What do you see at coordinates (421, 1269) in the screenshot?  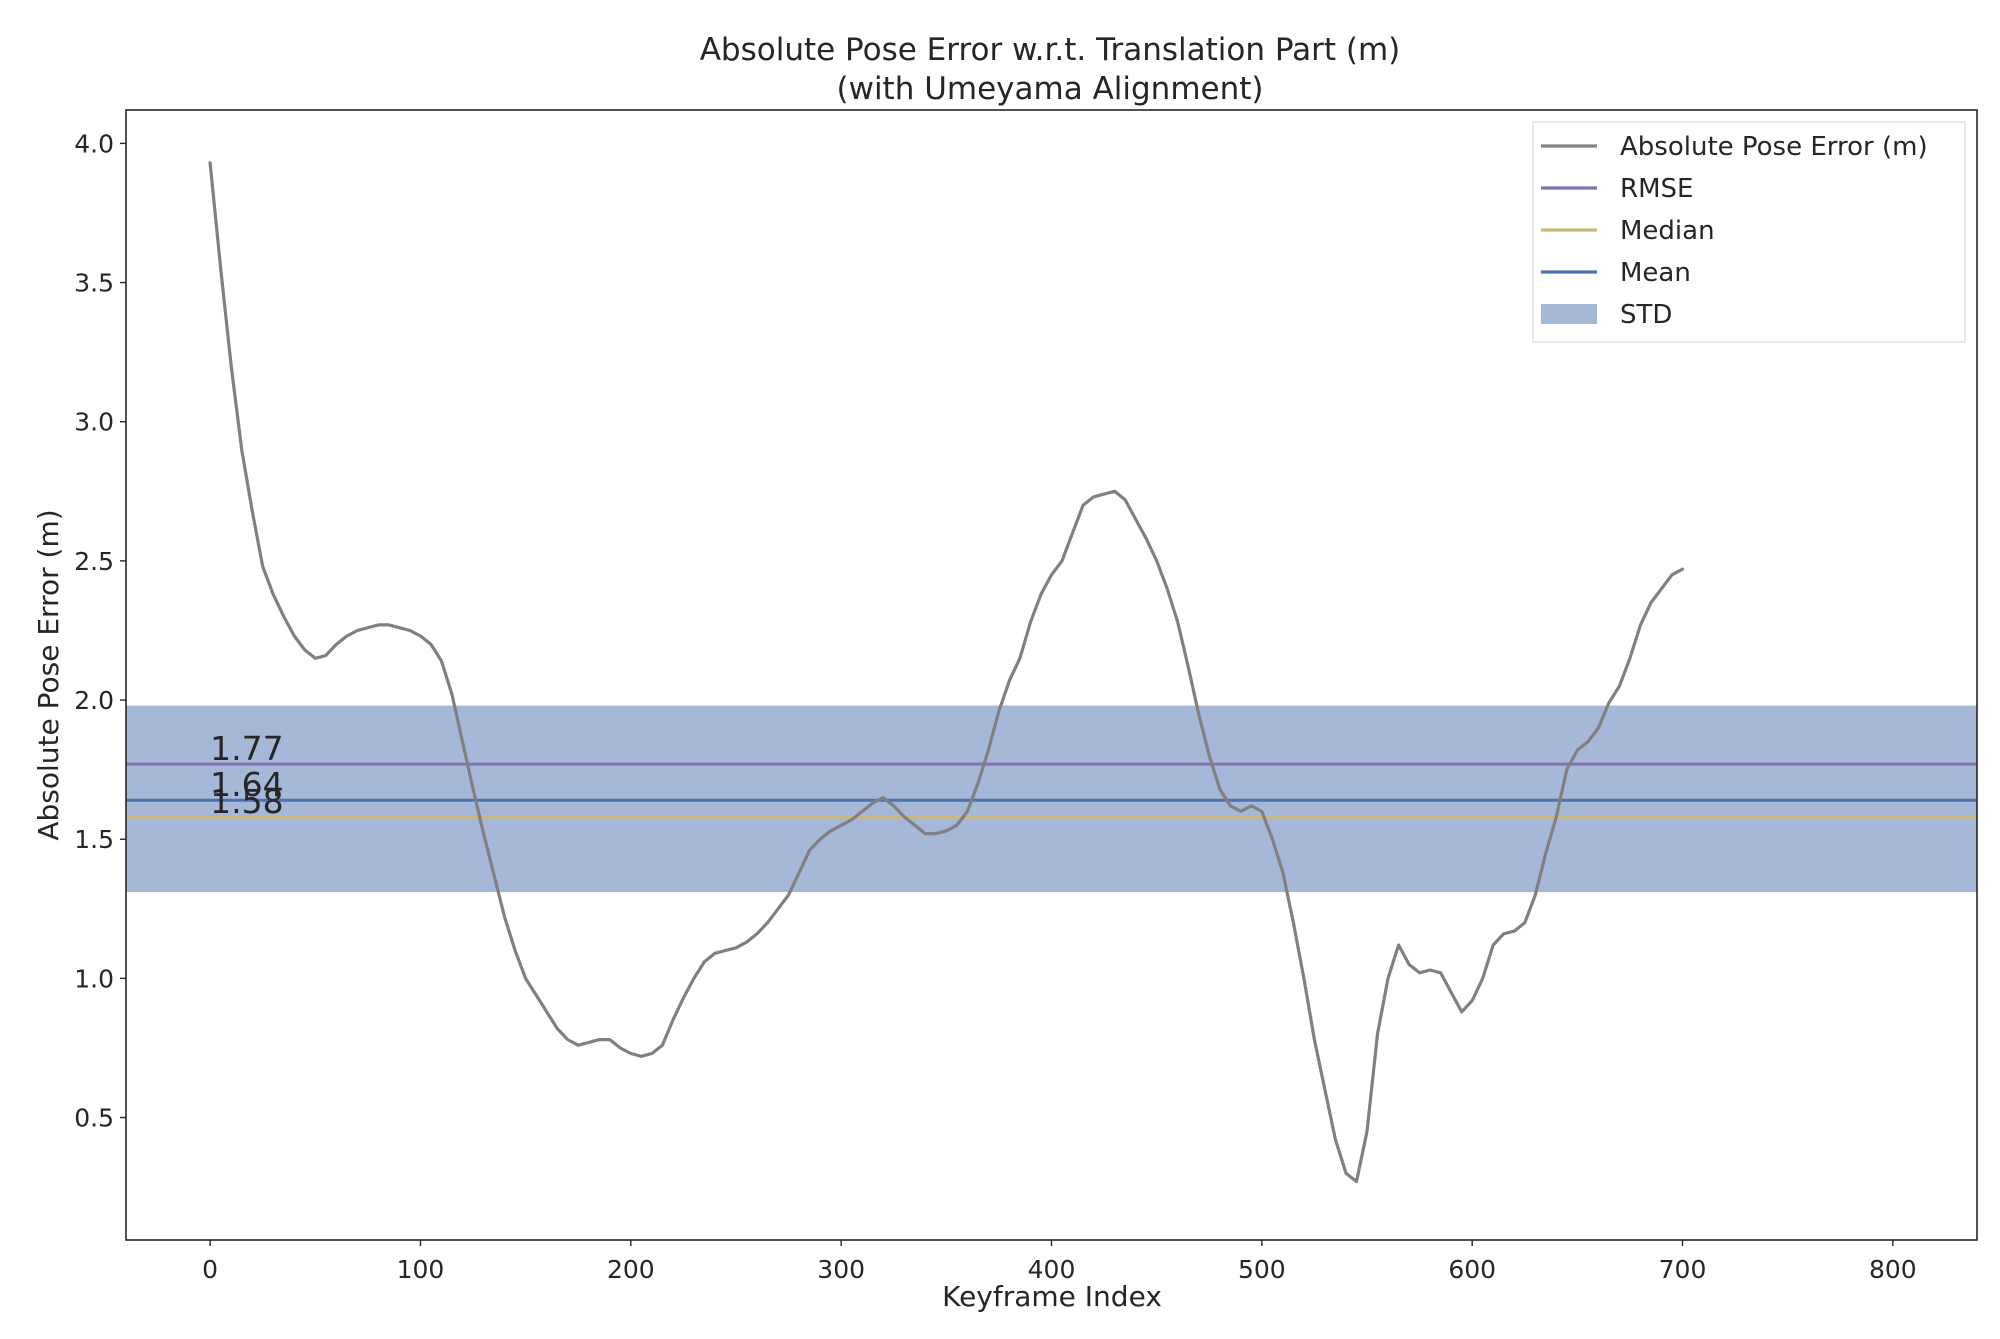 I see `x-tick-label: 100` at bounding box center [421, 1269].